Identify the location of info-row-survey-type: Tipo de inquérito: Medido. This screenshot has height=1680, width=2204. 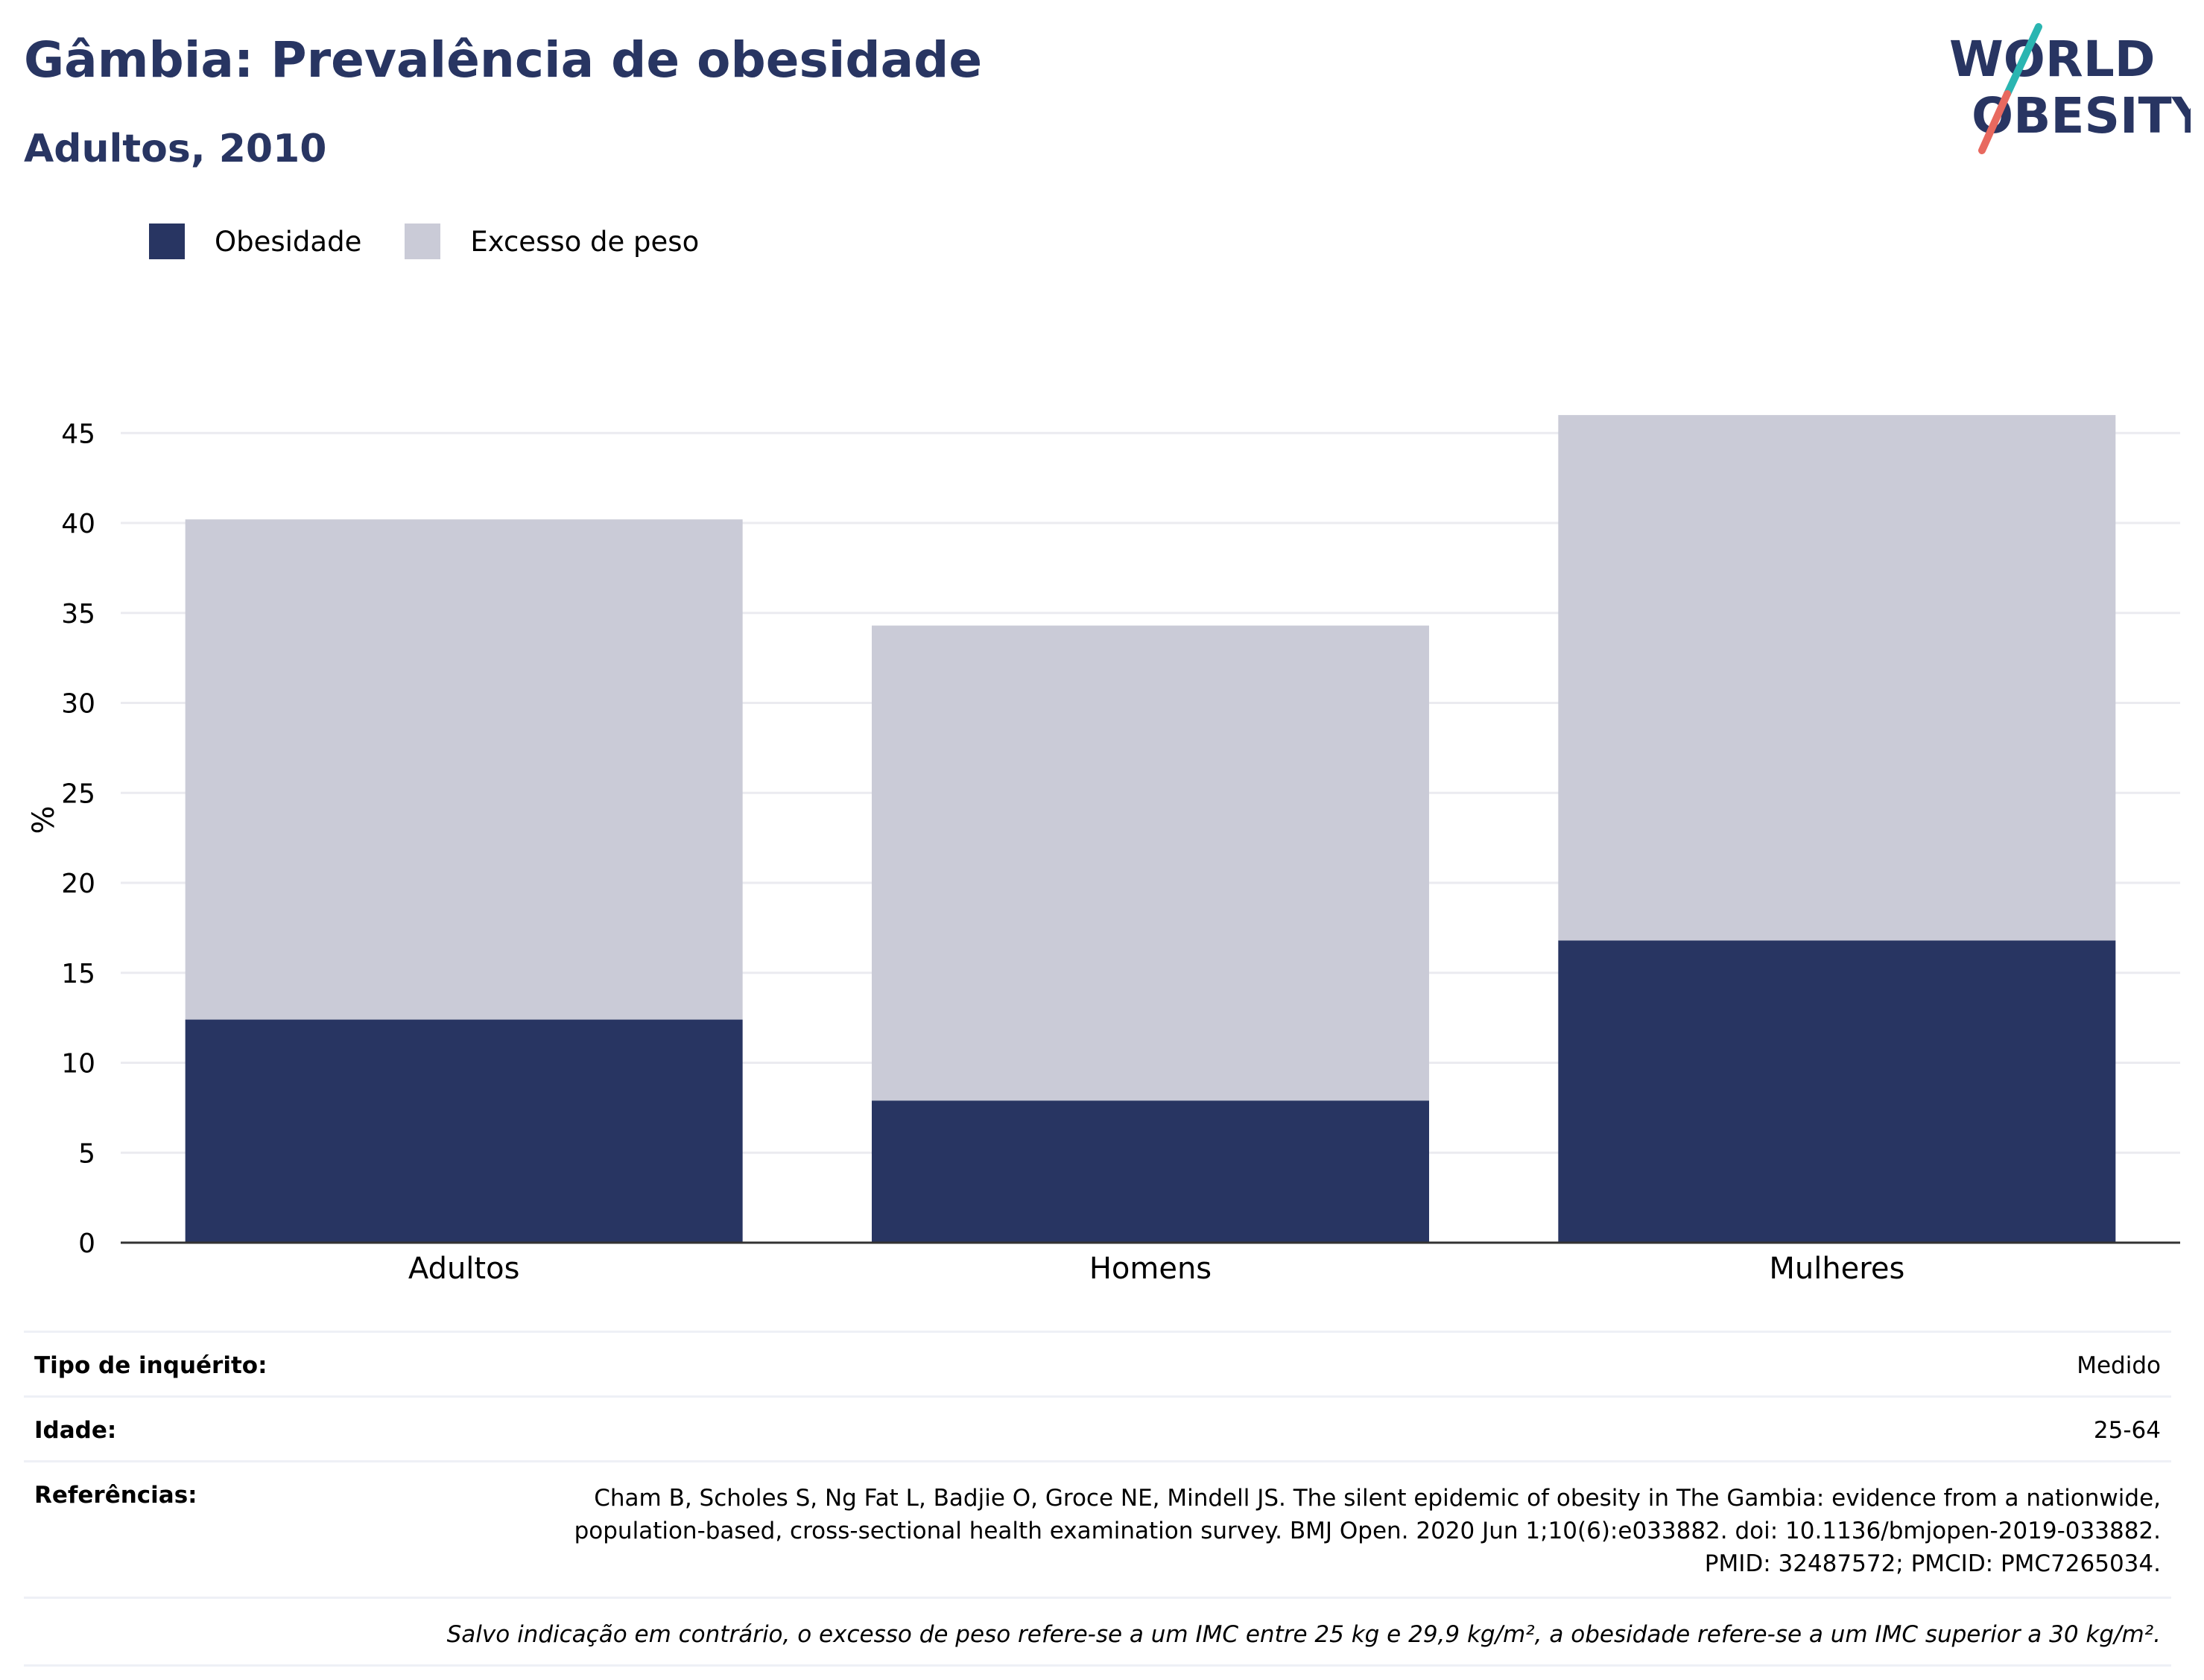
(1097, 1364).